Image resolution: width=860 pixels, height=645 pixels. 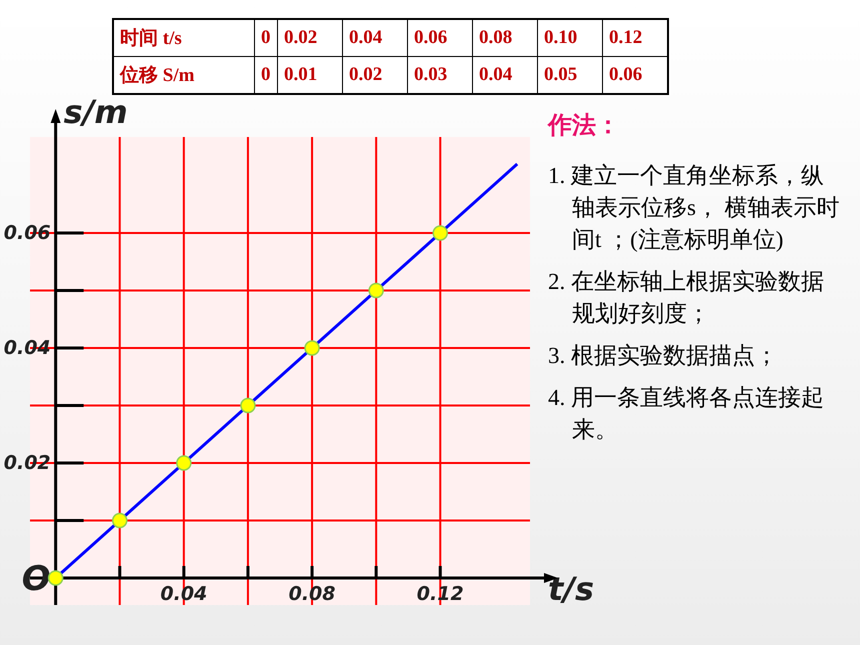 I want to click on text: 0.03, so click(x=440, y=75).